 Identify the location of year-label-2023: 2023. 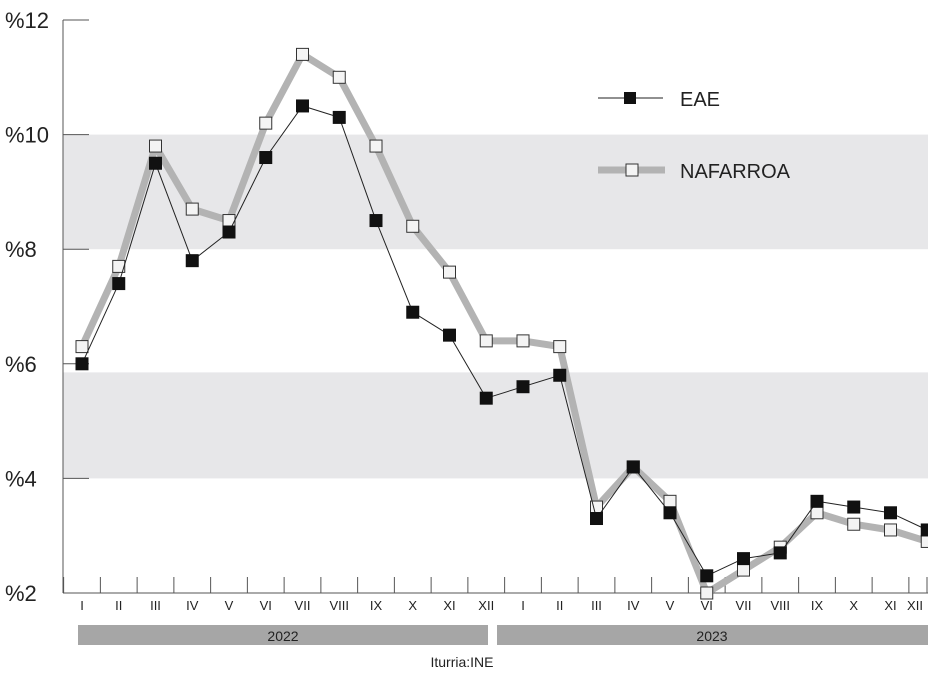
(711, 636).